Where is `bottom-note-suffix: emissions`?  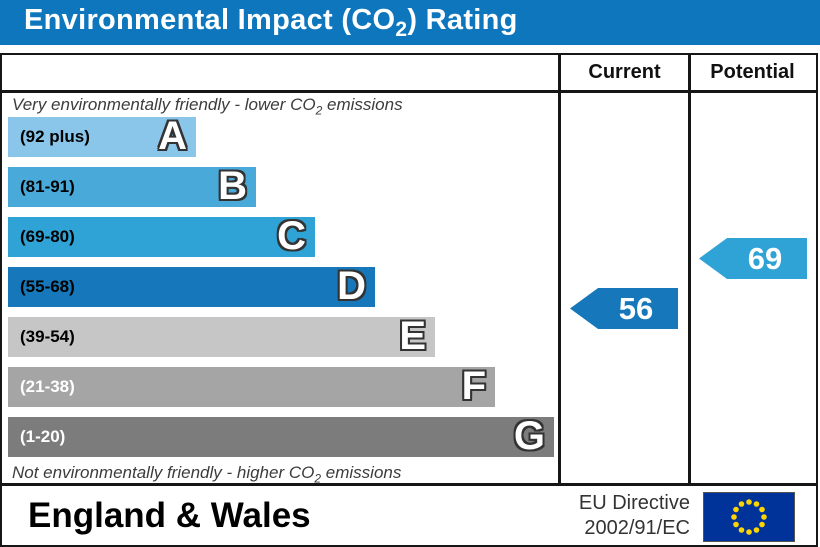 bottom-note-suffix: emissions is located at coordinates (361, 472).